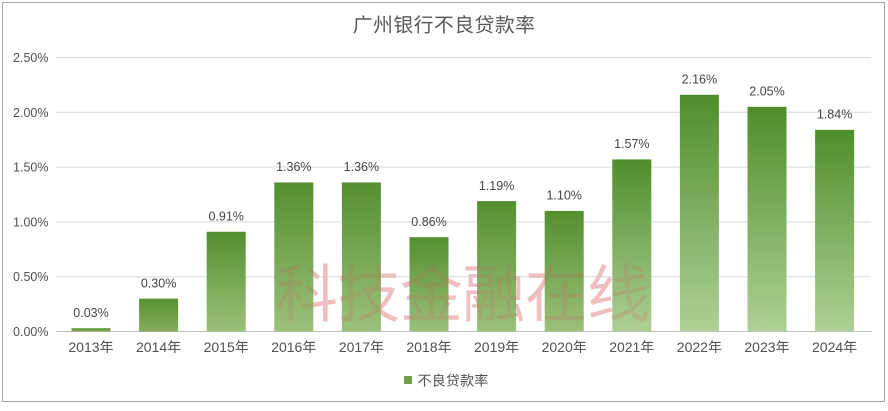 The height and width of the screenshot is (411, 888). Describe the element at coordinates (421, 347) in the screenshot. I see `svg-text: 2018` at that location.